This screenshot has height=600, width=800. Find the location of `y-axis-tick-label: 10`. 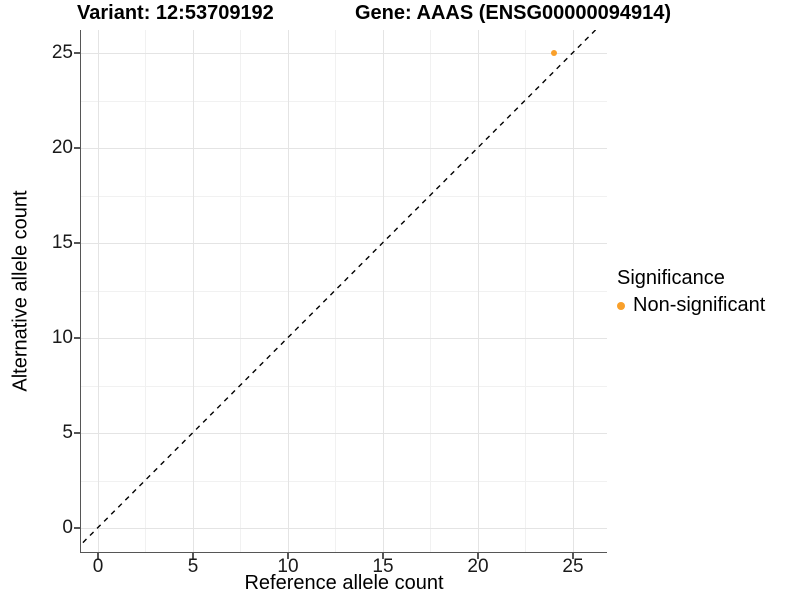

y-axis-tick-label: 10 is located at coordinates (62, 337).